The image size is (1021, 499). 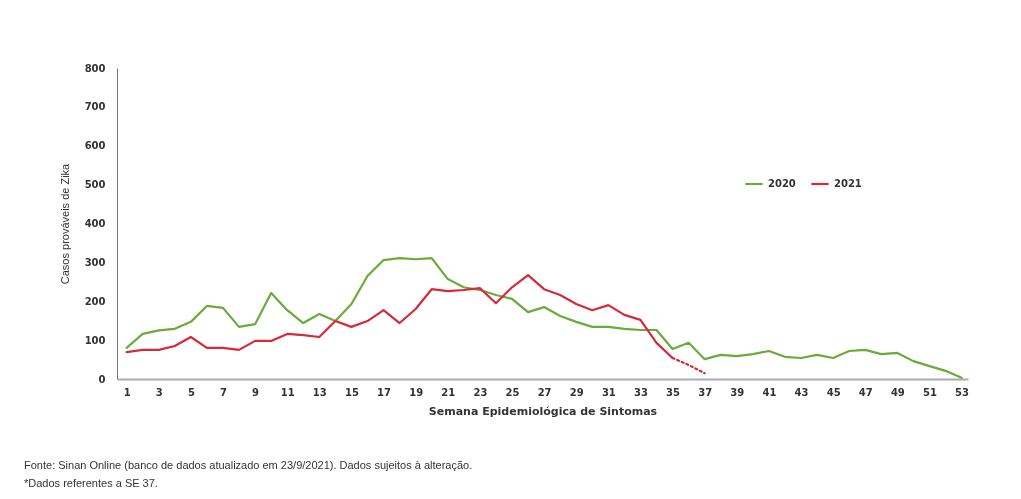 I want to click on x-tick-label: 47, so click(x=865, y=392).